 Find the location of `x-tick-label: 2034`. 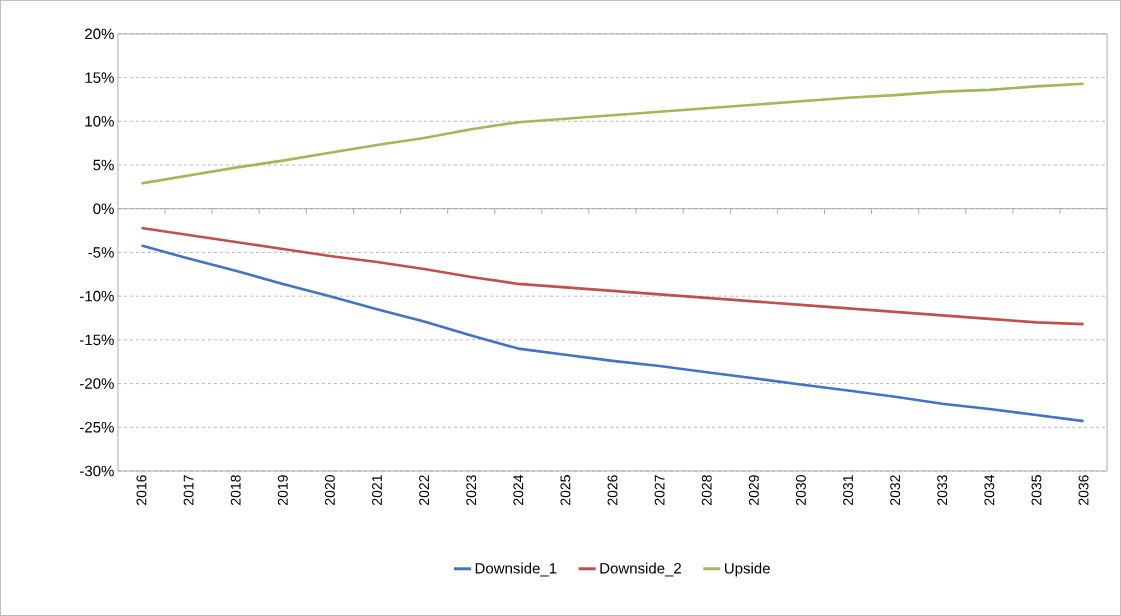

x-tick-label: 2034 is located at coordinates (989, 490).